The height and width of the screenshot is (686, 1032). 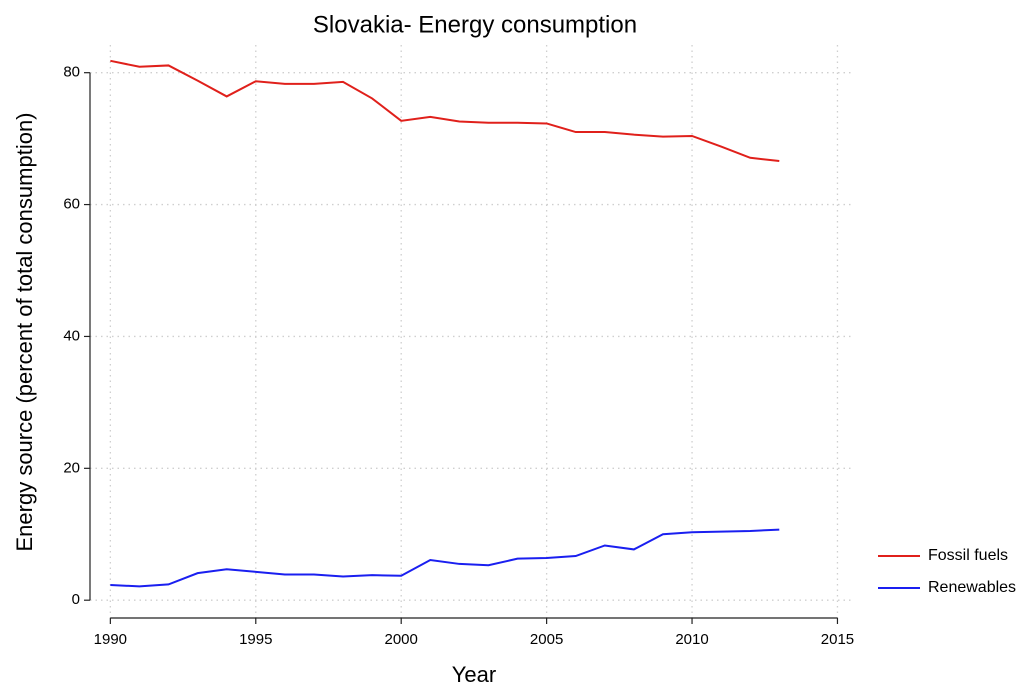 What do you see at coordinates (71, 72) in the screenshot?
I see `y-tick-label: 80` at bounding box center [71, 72].